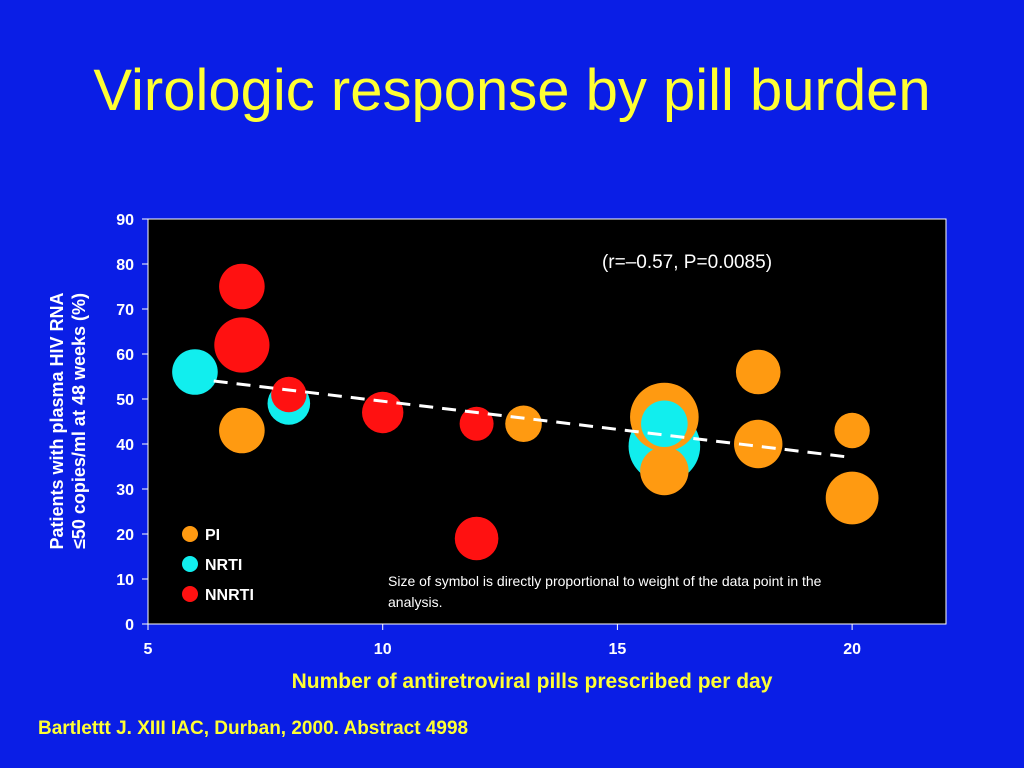 Image resolution: width=1024 pixels, height=768 pixels. Describe the element at coordinates (148, 649) in the screenshot. I see `x-tick-label: 5` at that location.